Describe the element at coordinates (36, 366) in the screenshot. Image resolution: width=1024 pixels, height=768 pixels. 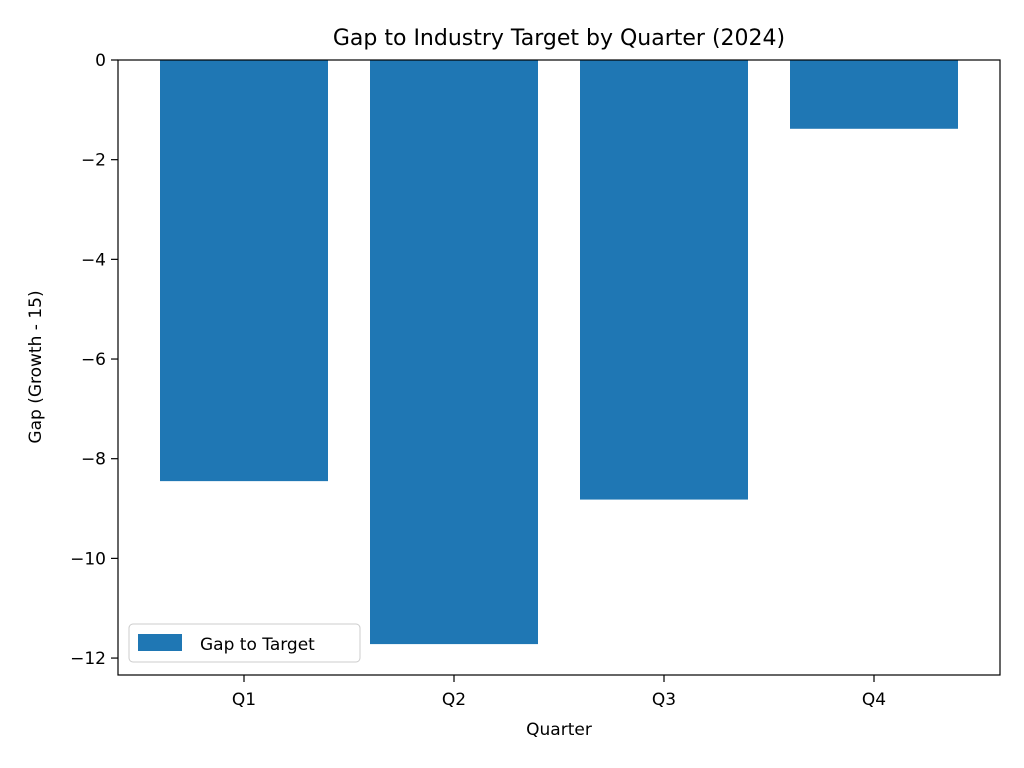
I see `y-axis-label: Gap (Growth - 15)` at that location.